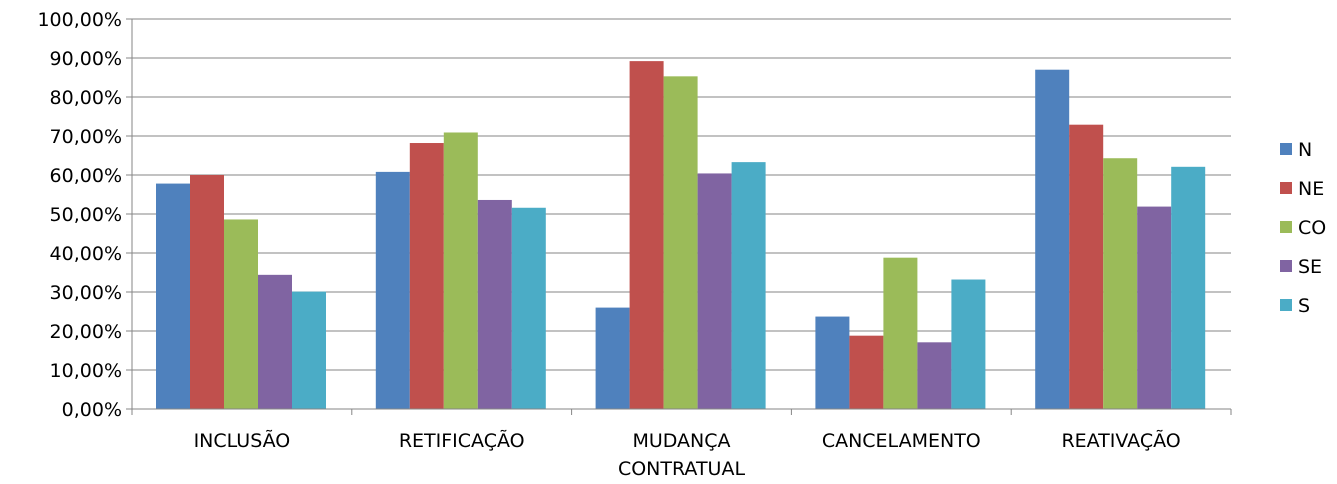 The image size is (1337, 484). What do you see at coordinates (86, 332) in the screenshot?
I see `y-tick-label: 20,00%` at bounding box center [86, 332].